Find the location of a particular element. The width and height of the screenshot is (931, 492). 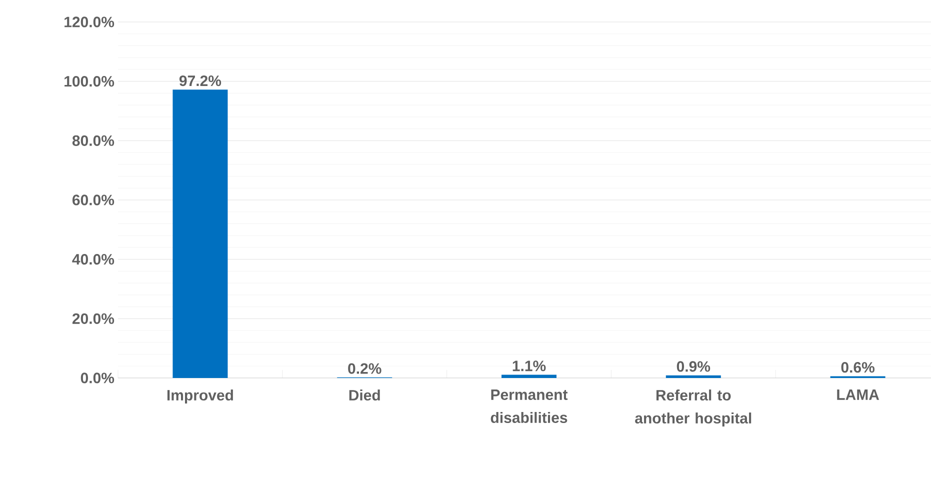

data-label: 0.9% is located at coordinates (693, 366).